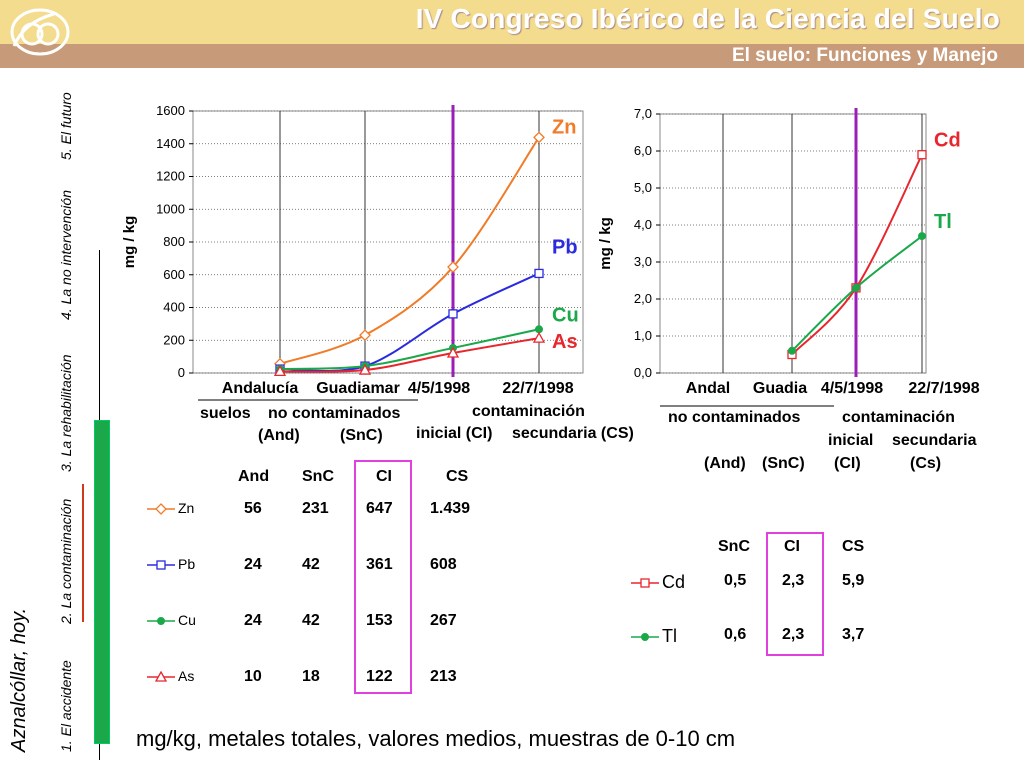  I want to click on c2-ytick-label: 0,0, so click(643, 372).